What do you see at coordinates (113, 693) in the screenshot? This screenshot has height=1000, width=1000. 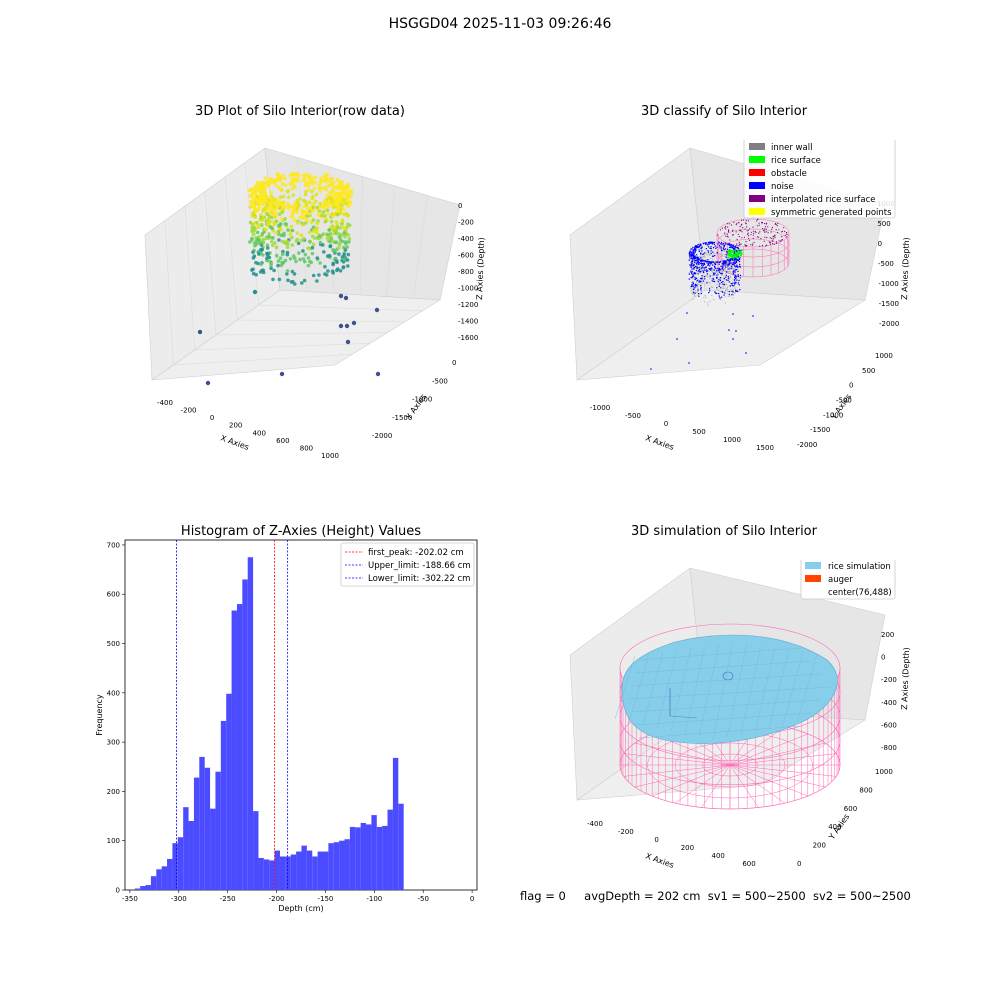 I see `histogram-ytick-label: 400` at bounding box center [113, 693].